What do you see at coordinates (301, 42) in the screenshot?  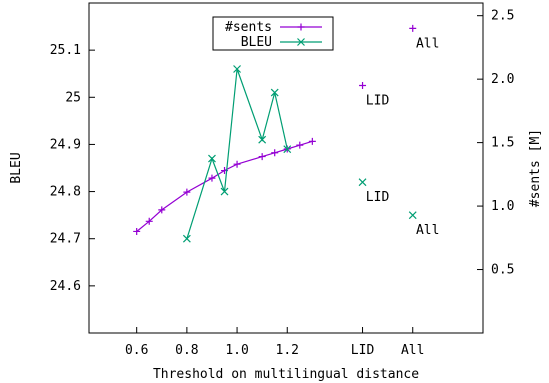 I see `legend-marker-bleu` at bounding box center [301, 42].